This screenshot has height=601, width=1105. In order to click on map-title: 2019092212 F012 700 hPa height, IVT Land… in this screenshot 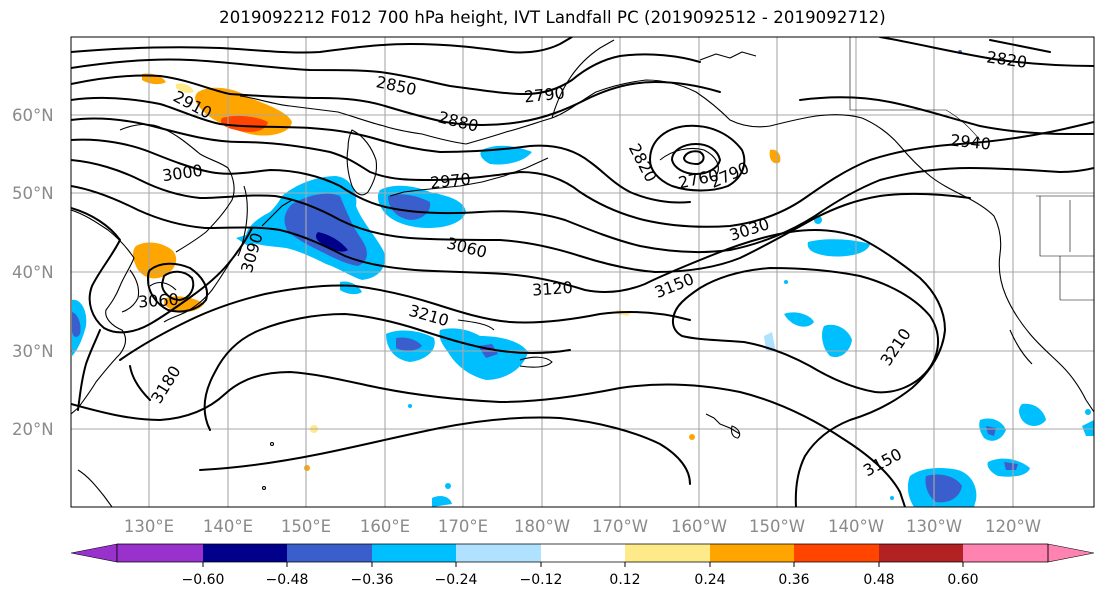, I will do `click(552, 17)`.